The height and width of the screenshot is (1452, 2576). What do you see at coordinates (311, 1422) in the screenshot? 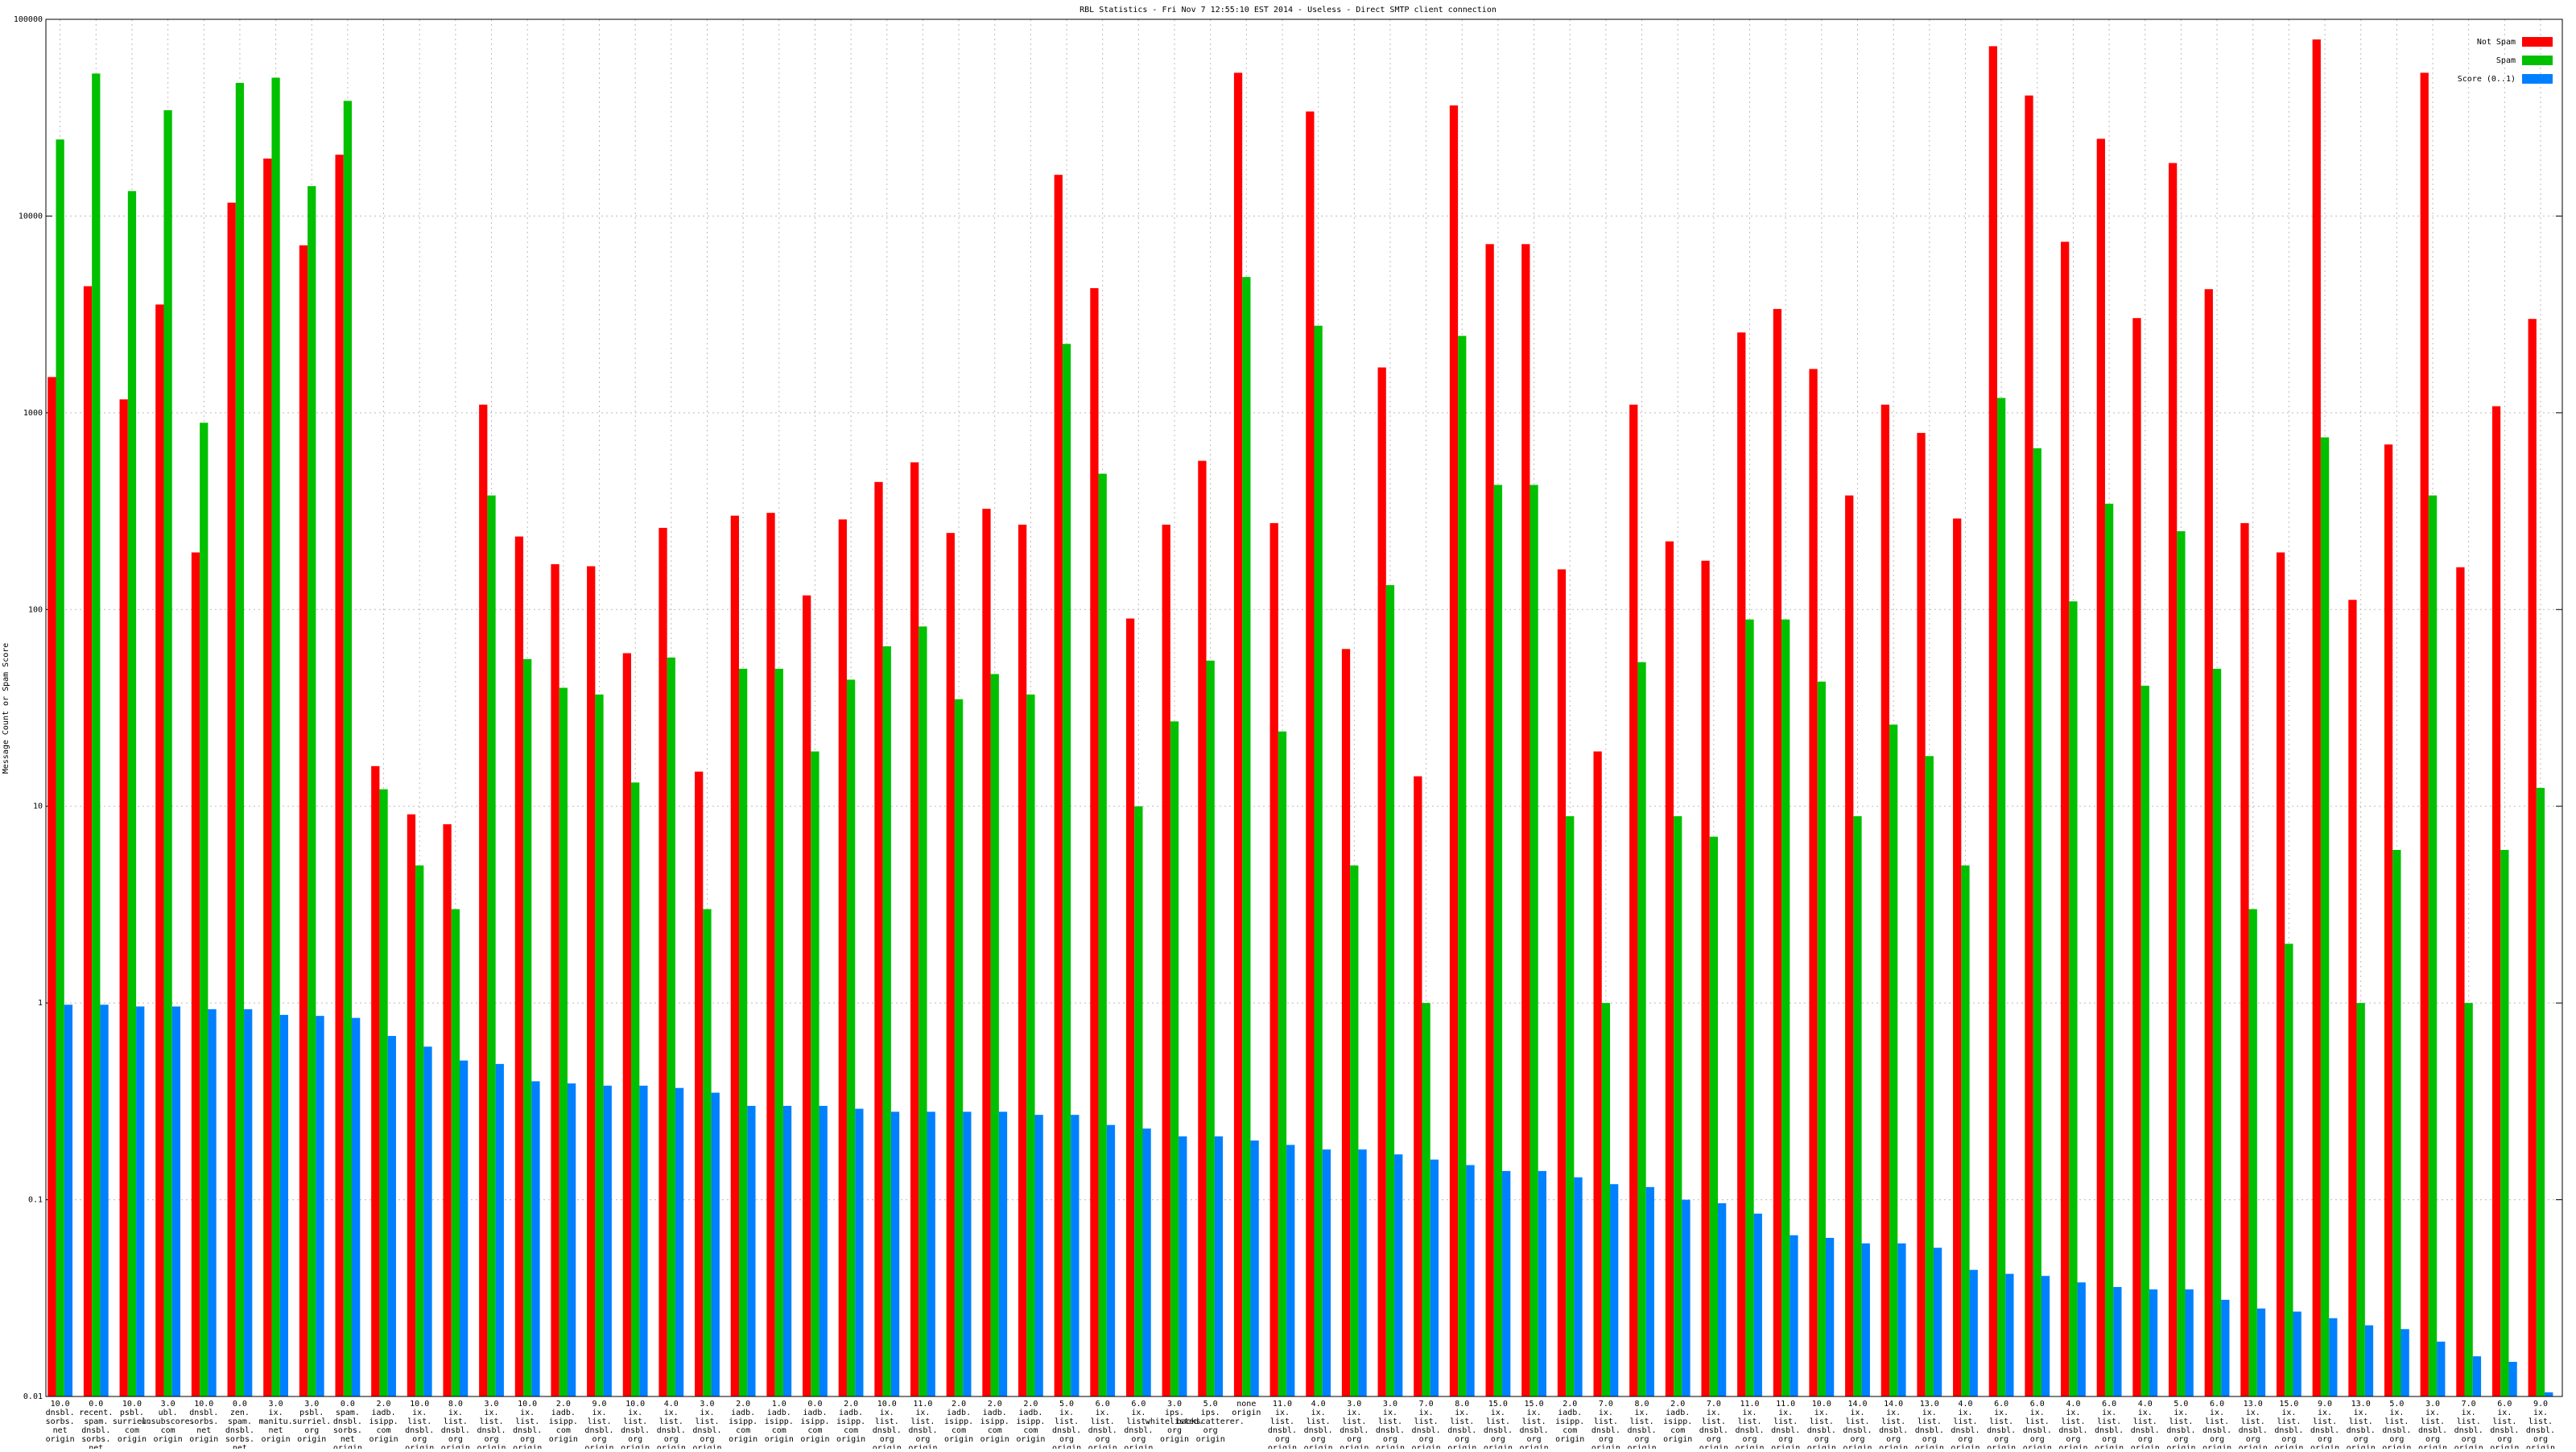
I see `x-tick-label: 3.0 psbl. surriel. org origin` at bounding box center [311, 1422].